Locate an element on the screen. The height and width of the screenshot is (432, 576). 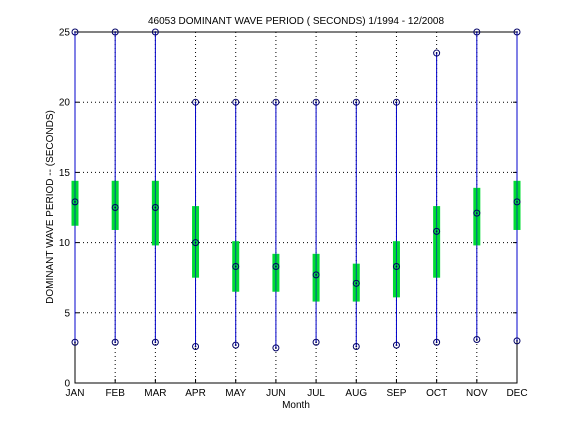
max-marker-dot-oct is located at coordinates (436, 53).